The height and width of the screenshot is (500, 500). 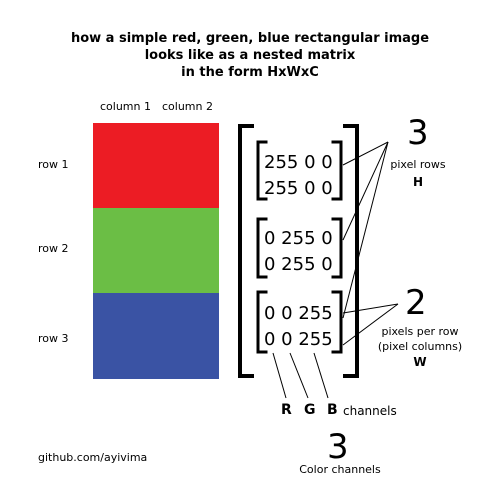 I want to click on channels-value: 3, so click(x=338, y=447).